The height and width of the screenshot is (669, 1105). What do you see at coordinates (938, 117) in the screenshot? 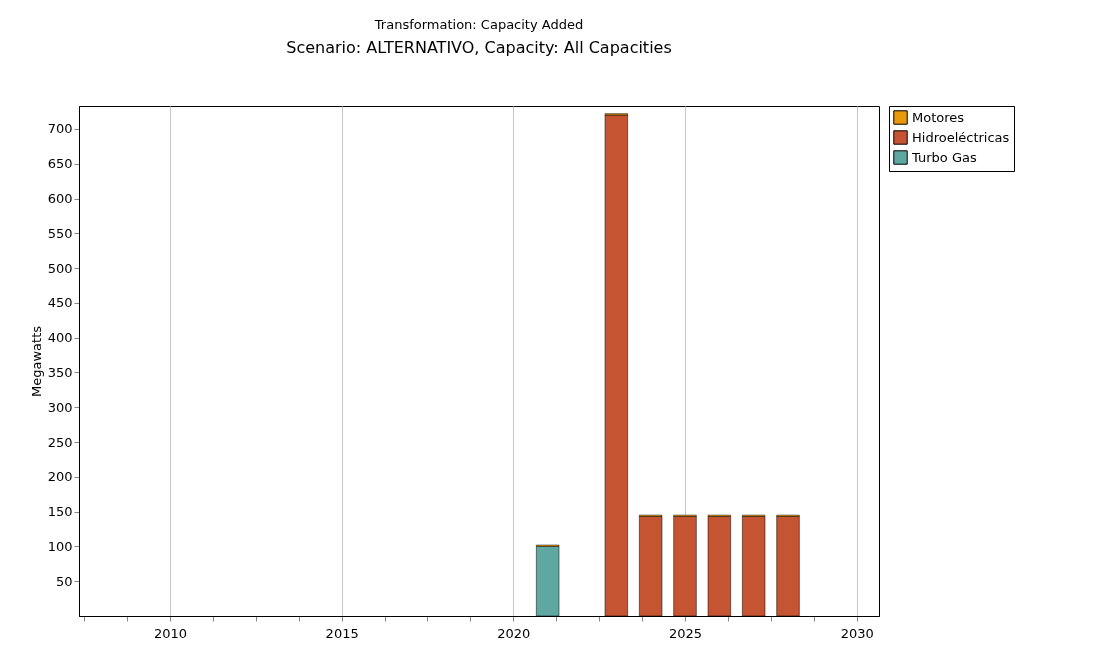
I see `legend-label: Motores` at bounding box center [938, 117].